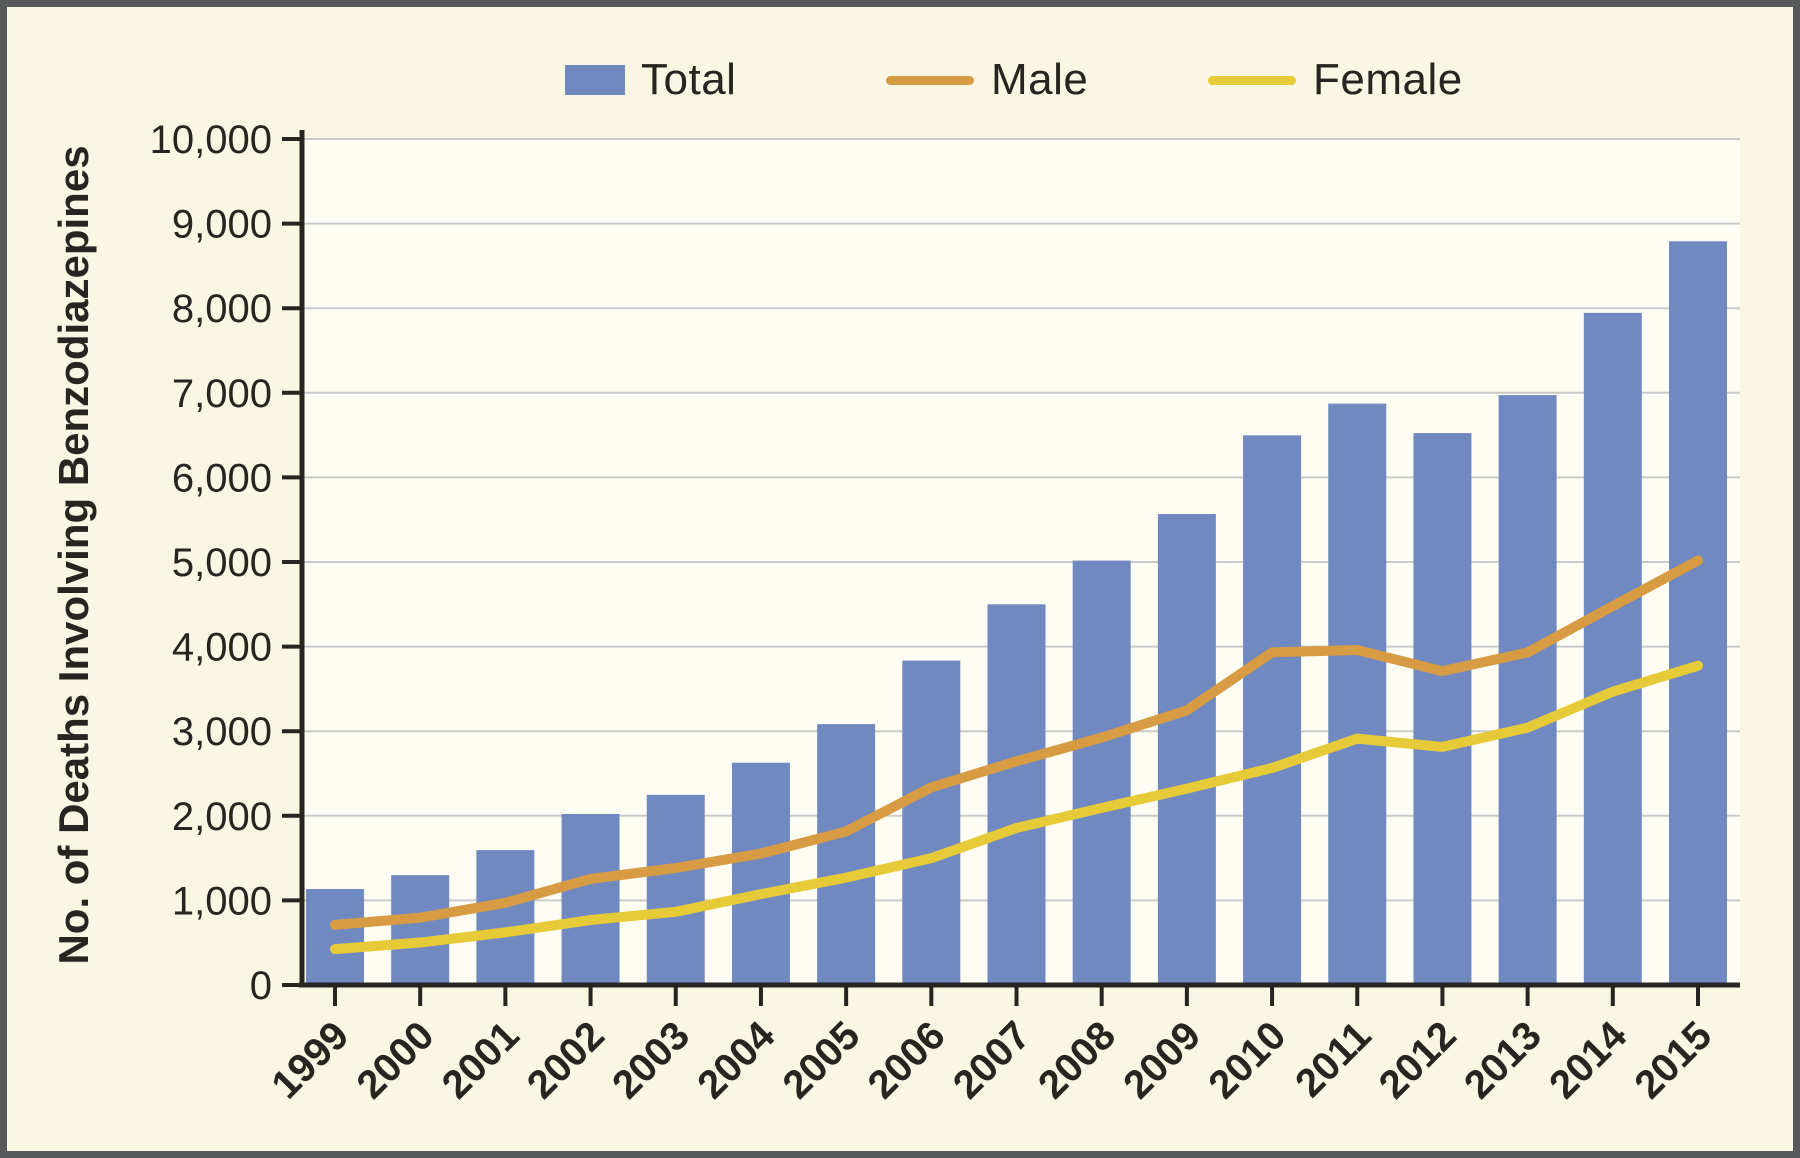 The image size is (1800, 1158). What do you see at coordinates (211, 140) in the screenshot?
I see `y-tick-label-10000: 10,000` at bounding box center [211, 140].